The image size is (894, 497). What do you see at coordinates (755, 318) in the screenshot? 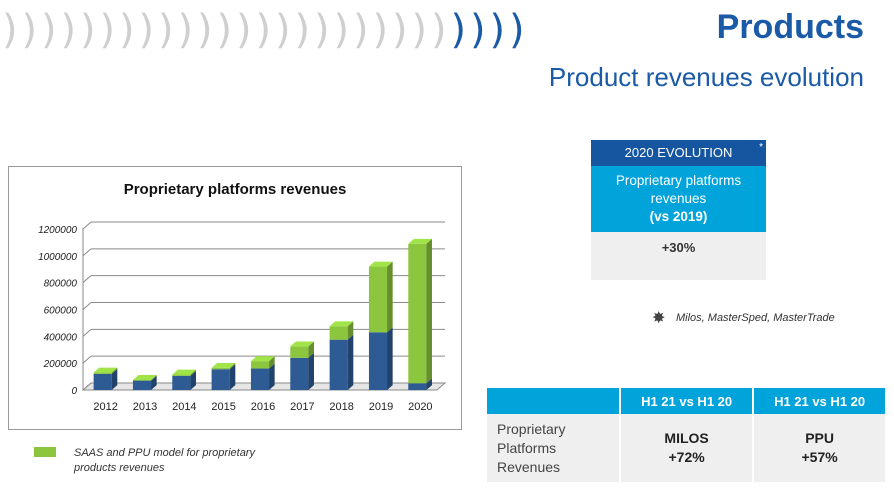
I see `footnote-text: Milos, MasterSped, MasterTrade` at bounding box center [755, 318].